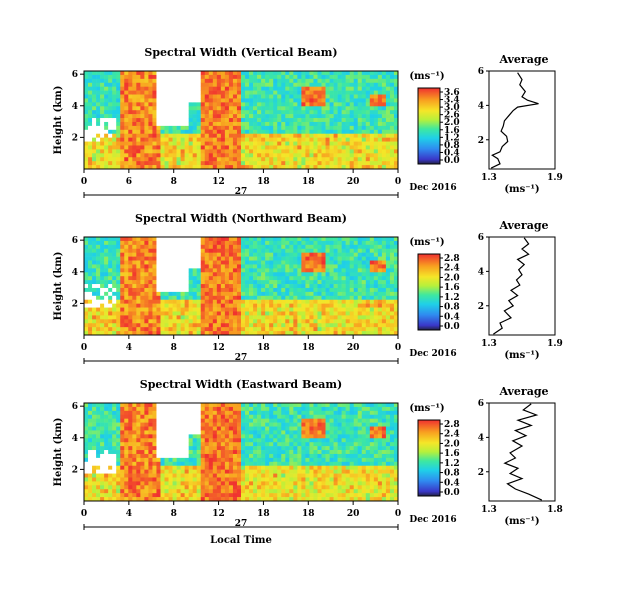 This screenshot has width=618, height=598. Describe the element at coordinates (58, 286) in the screenshot. I see `y-axis-label: Height (km)` at that location.